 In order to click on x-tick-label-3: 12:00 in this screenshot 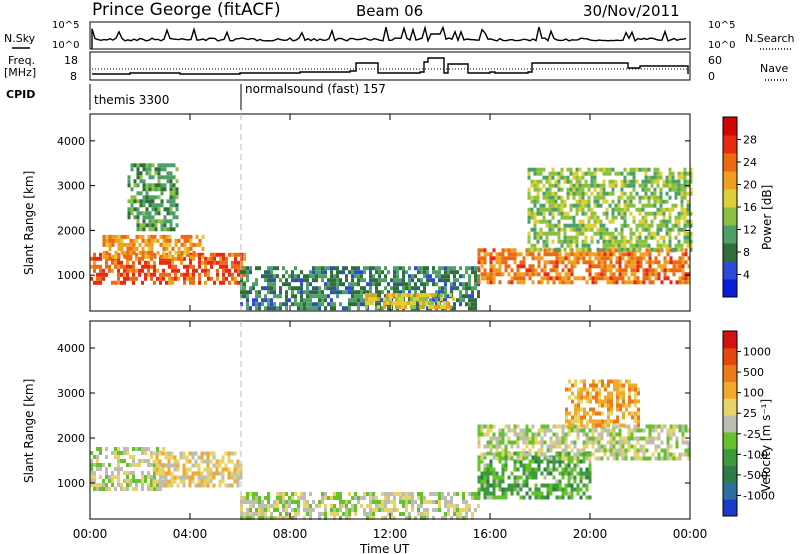, I will do `click(390, 534)`.